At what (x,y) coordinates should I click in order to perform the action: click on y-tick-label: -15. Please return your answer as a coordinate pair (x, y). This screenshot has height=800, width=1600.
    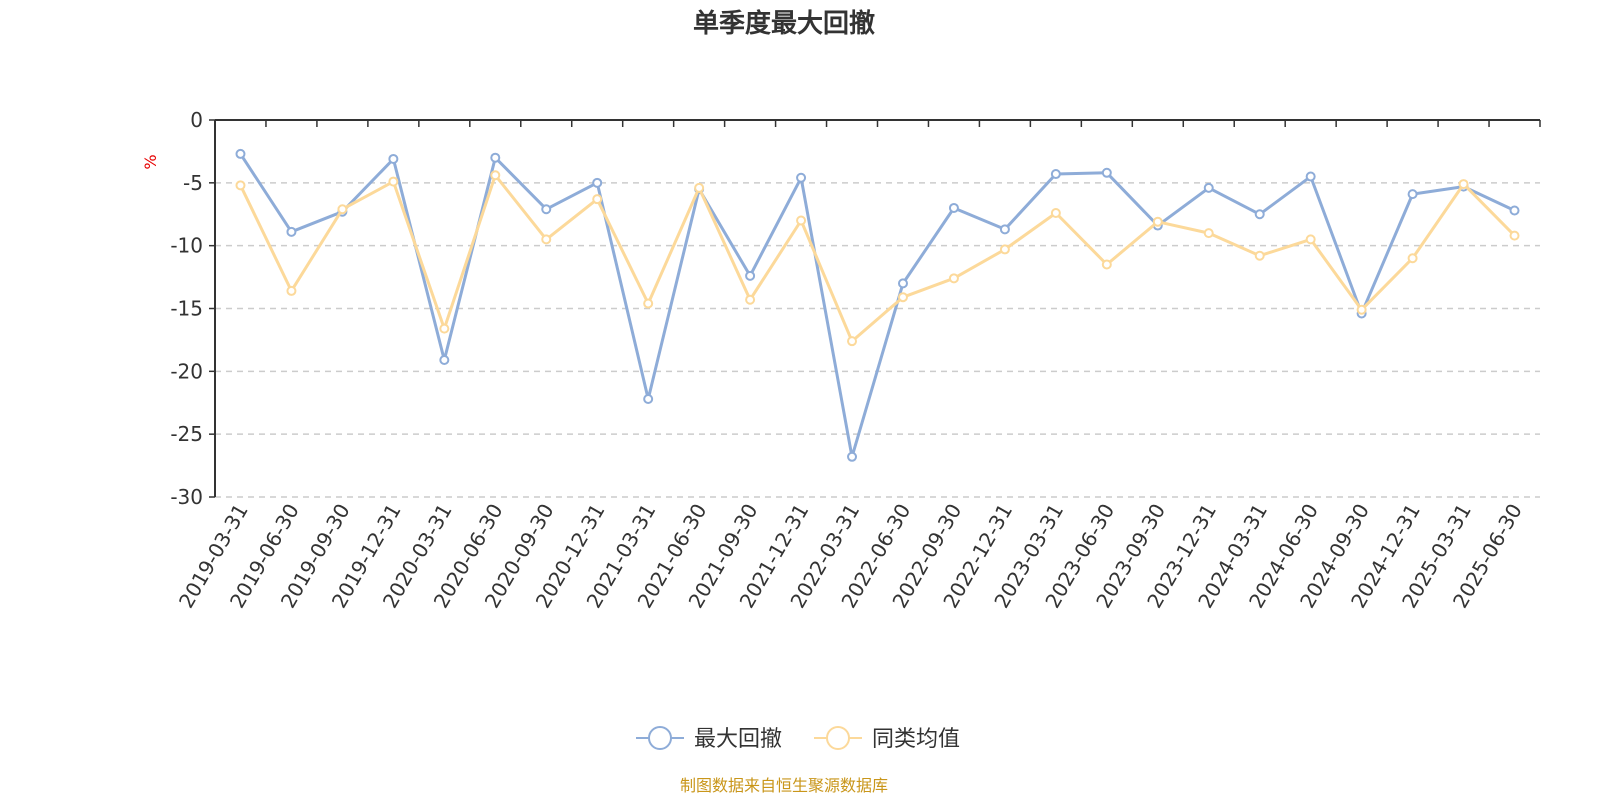
    Looking at the image, I should click on (186, 309).